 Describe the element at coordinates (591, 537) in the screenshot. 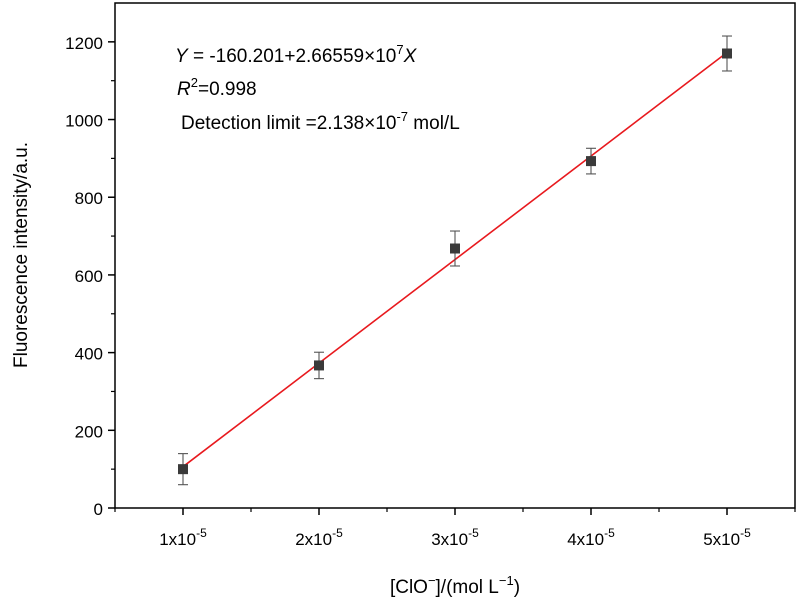

I see `x-tick-label: 4x10⁻⁵` at that location.